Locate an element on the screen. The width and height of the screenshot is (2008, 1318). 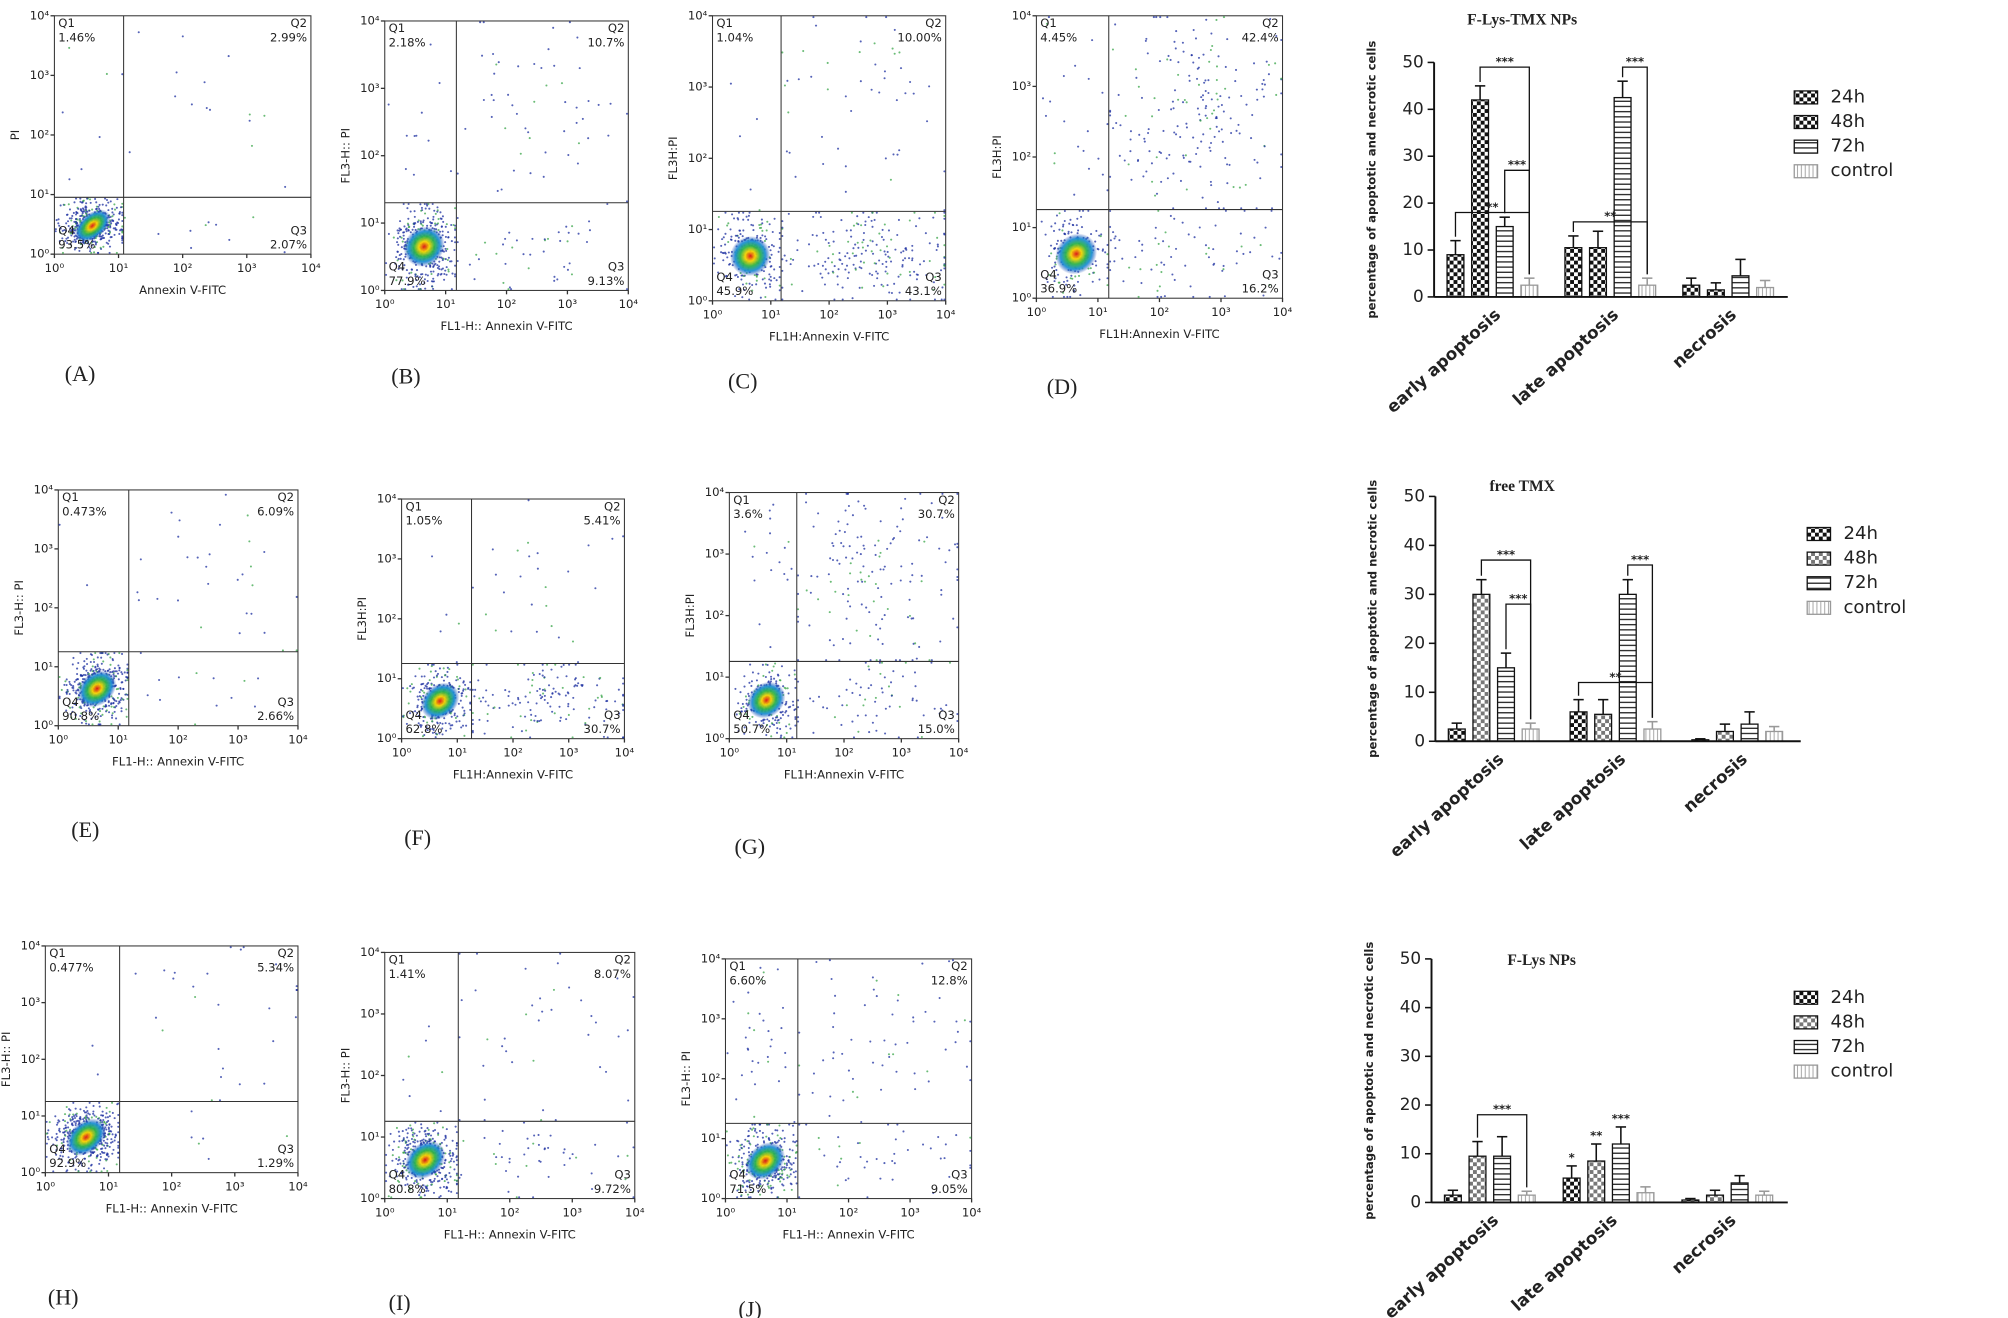
panel-label: (D) is located at coordinates (1062, 386).